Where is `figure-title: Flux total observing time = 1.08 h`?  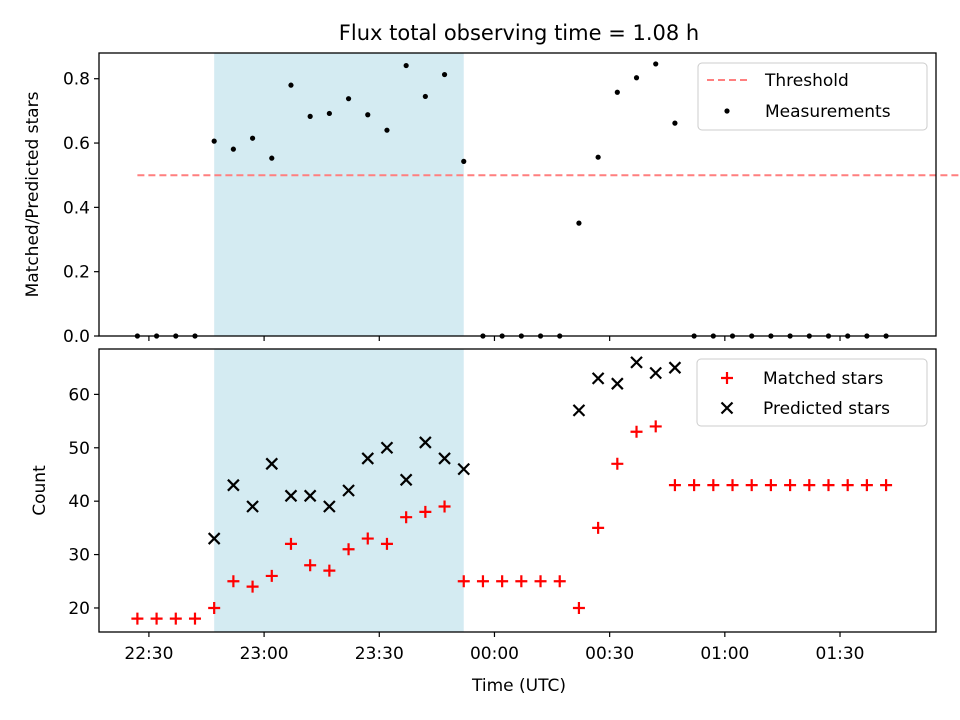 figure-title: Flux total observing time = 1.08 h is located at coordinates (519, 33).